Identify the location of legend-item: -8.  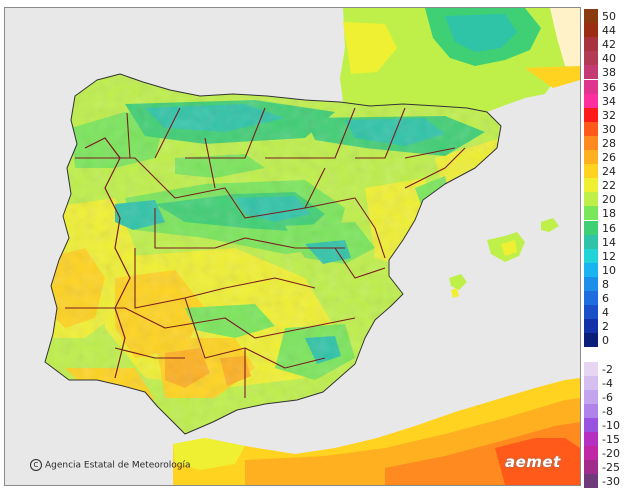
(607, 411).